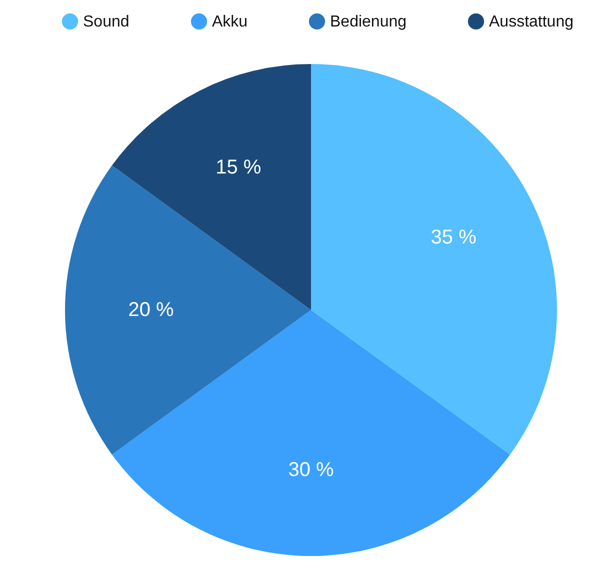  I want to click on data-label: 30 %, so click(311, 470).